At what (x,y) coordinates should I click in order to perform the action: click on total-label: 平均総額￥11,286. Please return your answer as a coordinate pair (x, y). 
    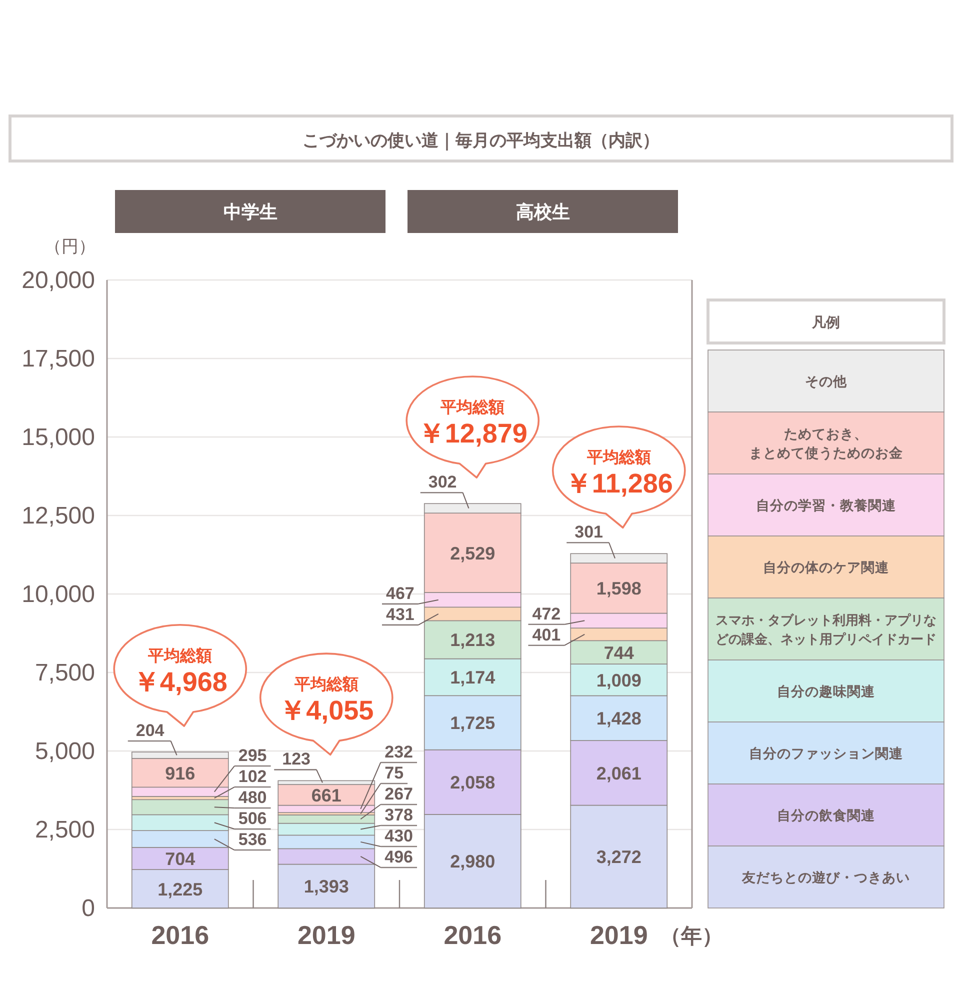
    Looking at the image, I should click on (618, 473).